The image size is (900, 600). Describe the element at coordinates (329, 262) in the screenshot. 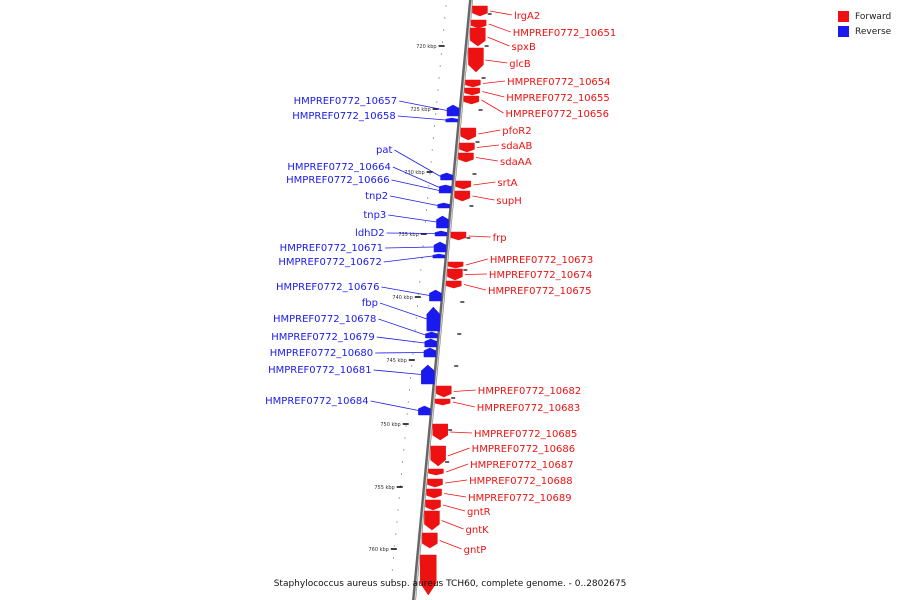

I see `gene-label-reverse: HMPREF0772_10672` at that location.